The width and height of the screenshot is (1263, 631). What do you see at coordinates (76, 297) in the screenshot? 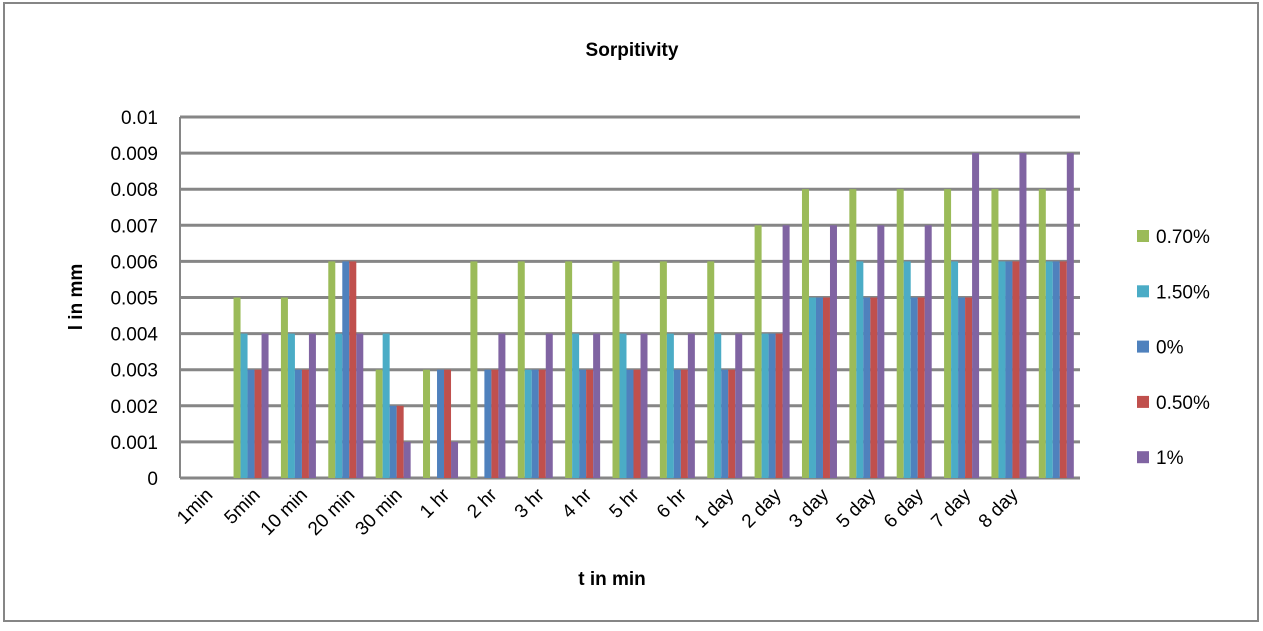
I see `y-axis-title: l in mm` at bounding box center [76, 297].